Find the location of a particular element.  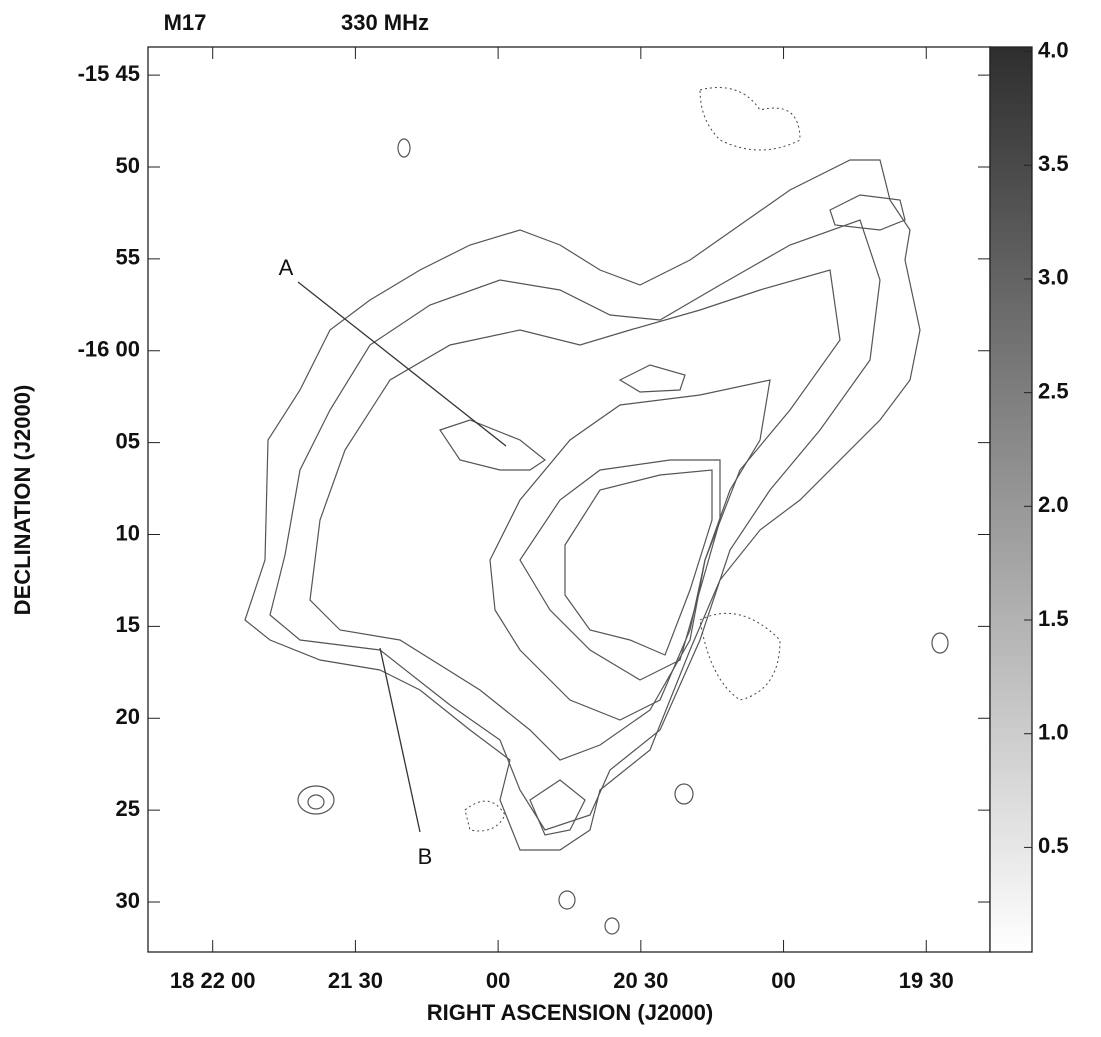

y-tick-label: 05 is located at coordinates (128, 440).